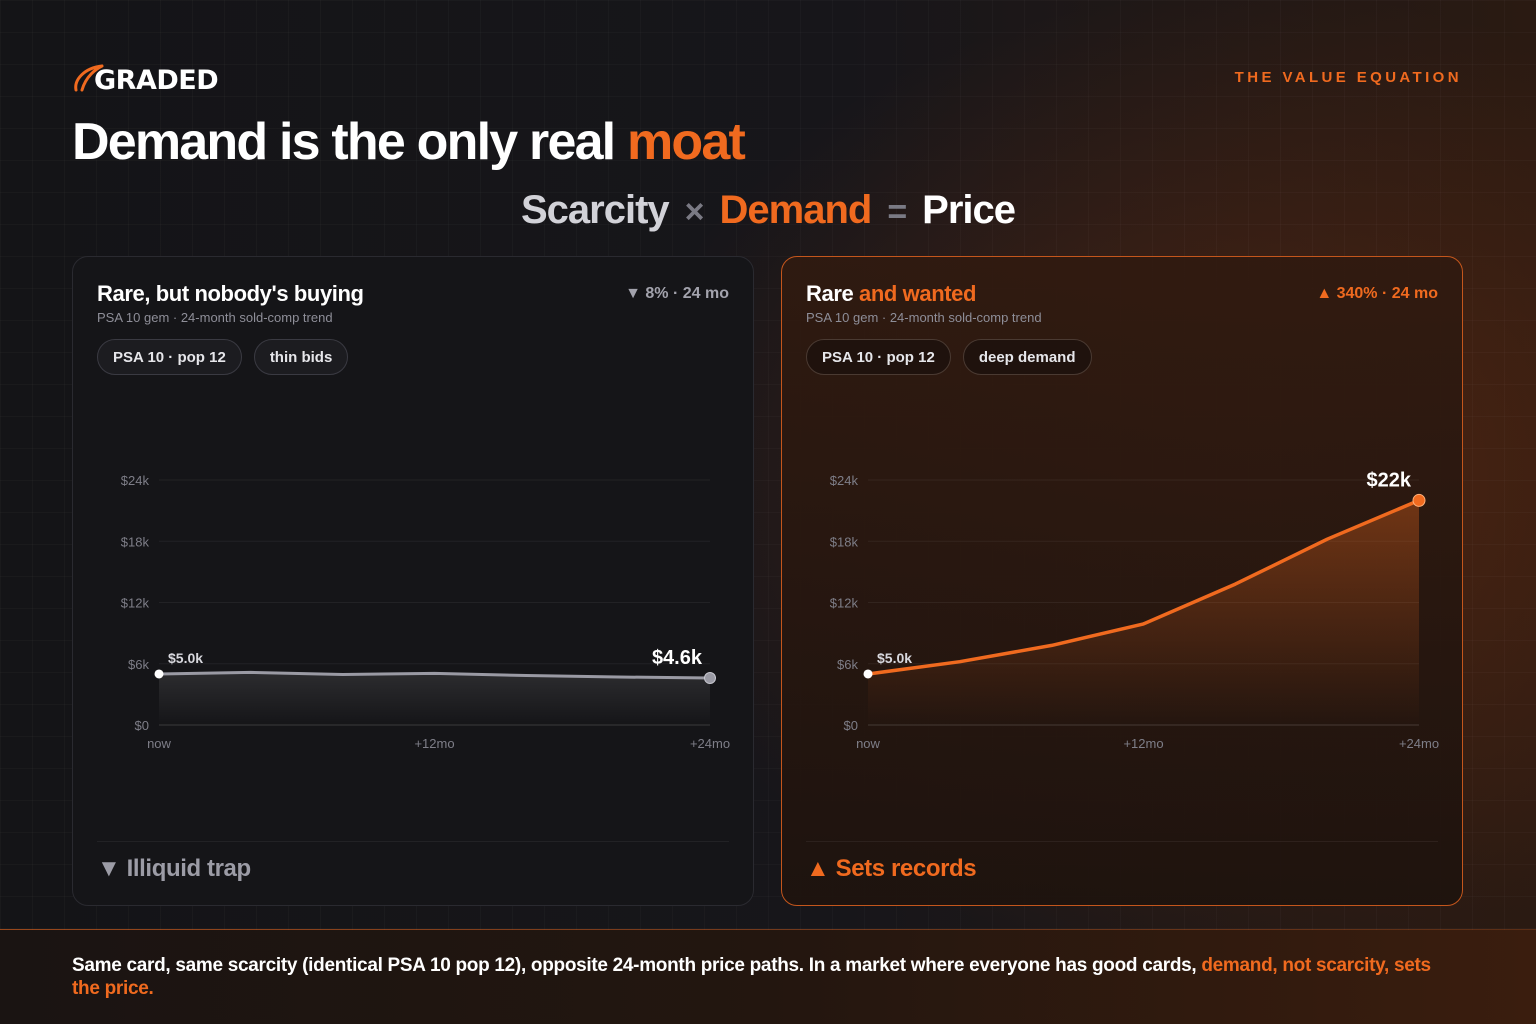 This screenshot has height=1024, width=1536. Describe the element at coordinates (1389, 480) in the screenshot. I see `end-value-label: $22k` at that location.